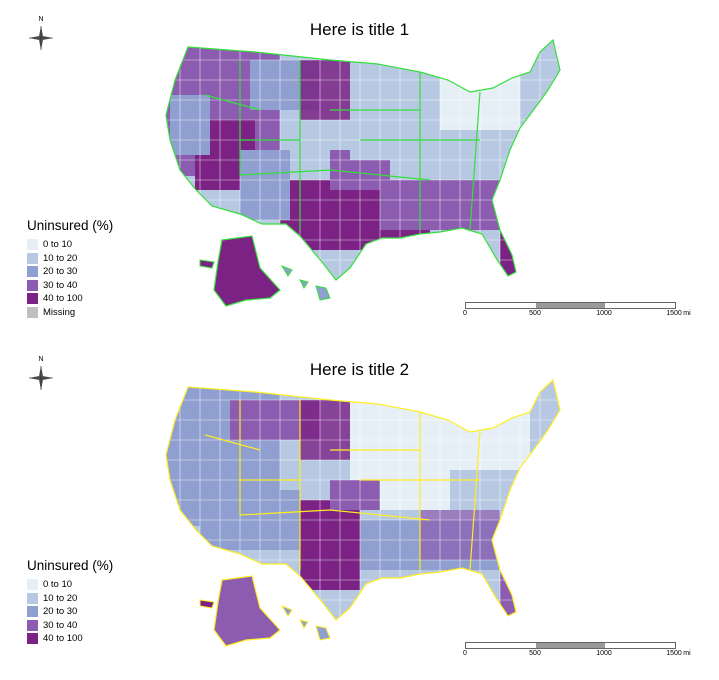 The height and width of the screenshot is (680, 719). Describe the element at coordinates (70, 313) in the screenshot. I see `legend-item: Missing` at that location.